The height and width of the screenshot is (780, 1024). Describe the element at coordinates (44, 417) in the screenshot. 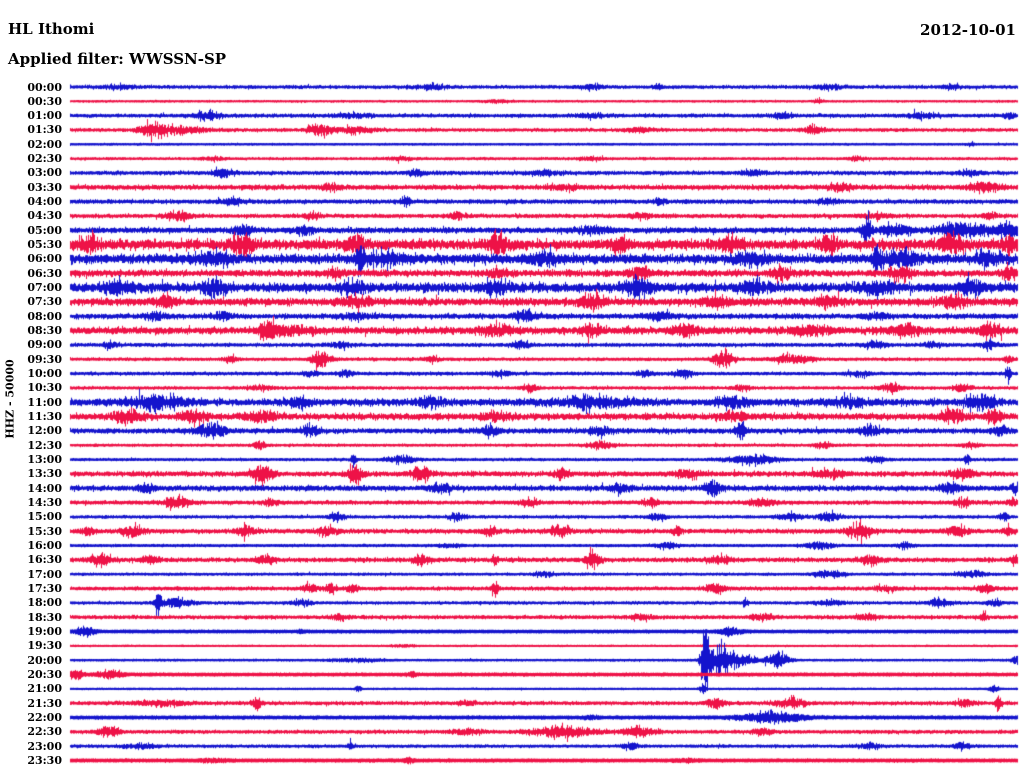

I see `time-label: 11:30` at that location.